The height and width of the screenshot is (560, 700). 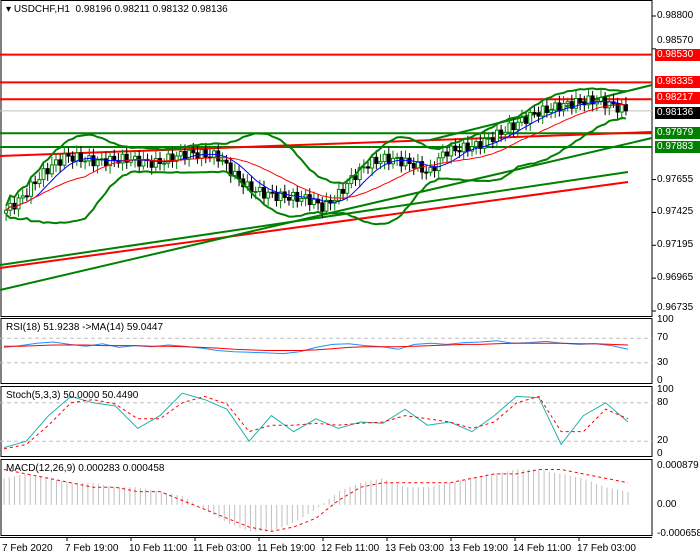 What do you see at coordinates (675, 179) in the screenshot?
I see `price-tick-label: 0.97655` at bounding box center [675, 179].